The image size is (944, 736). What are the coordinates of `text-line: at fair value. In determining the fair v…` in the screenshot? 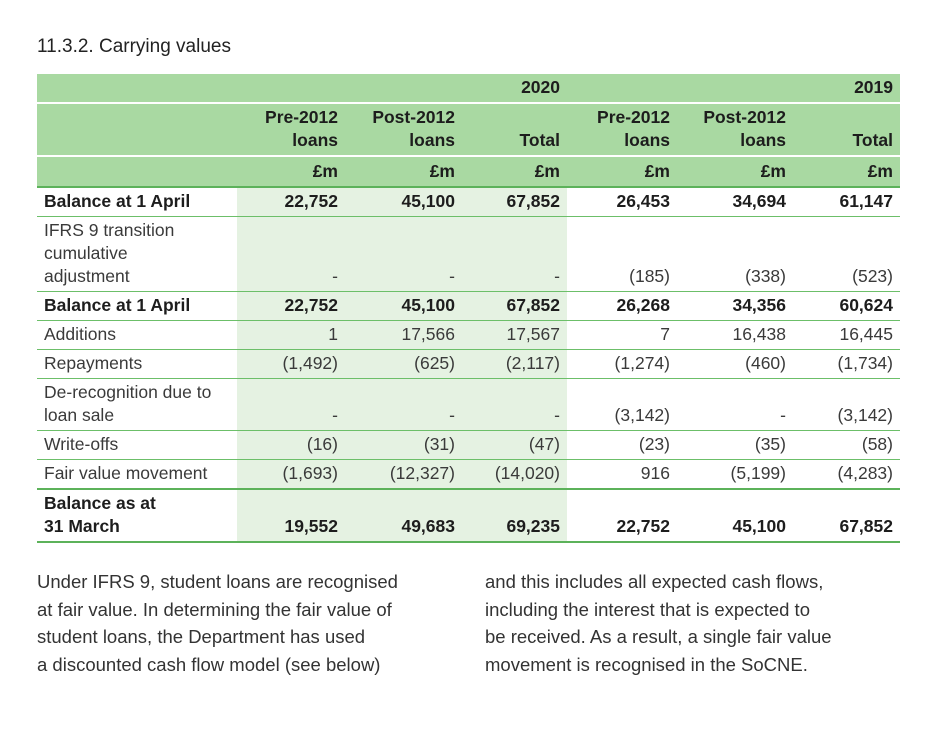 It's located at (214, 609).